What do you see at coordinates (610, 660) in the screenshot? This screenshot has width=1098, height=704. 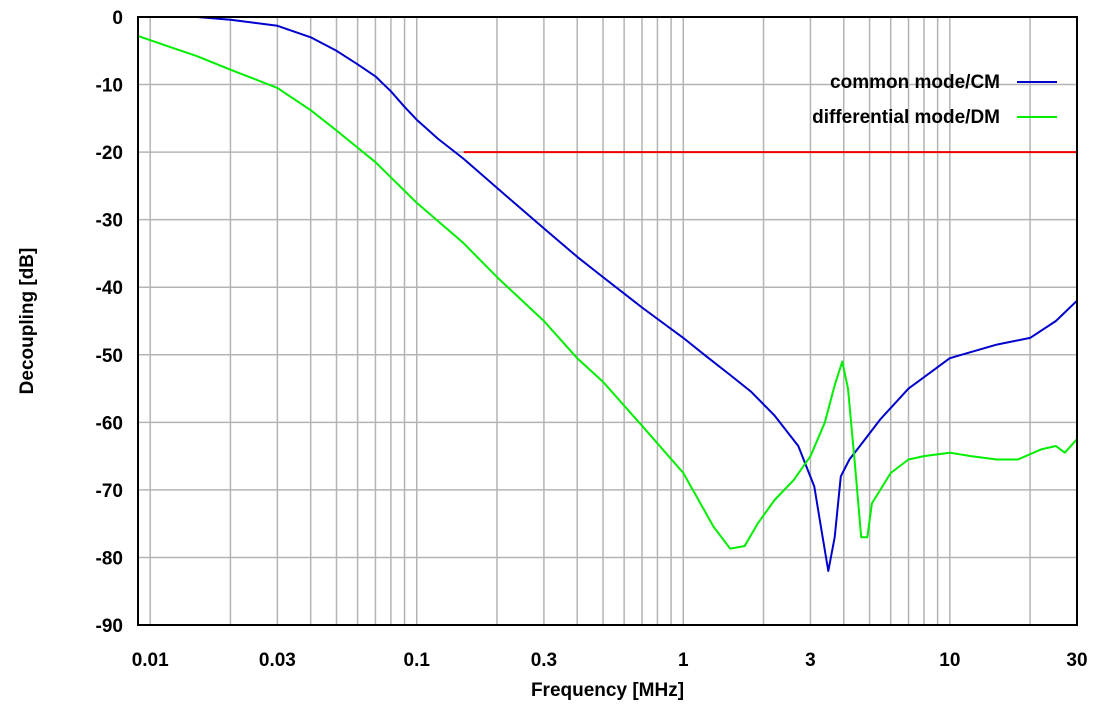 I see `x-tick-labels: 0.01 0.03 0.1 0.3 1 3 10 30` at bounding box center [610, 660].